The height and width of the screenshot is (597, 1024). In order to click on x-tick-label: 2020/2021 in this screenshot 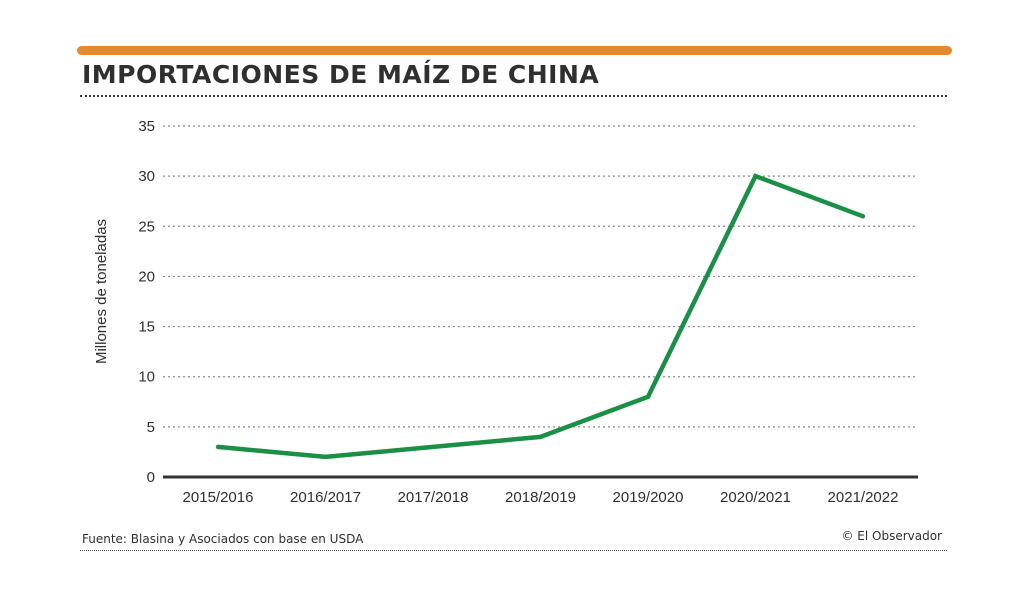, I will do `click(755, 497)`.